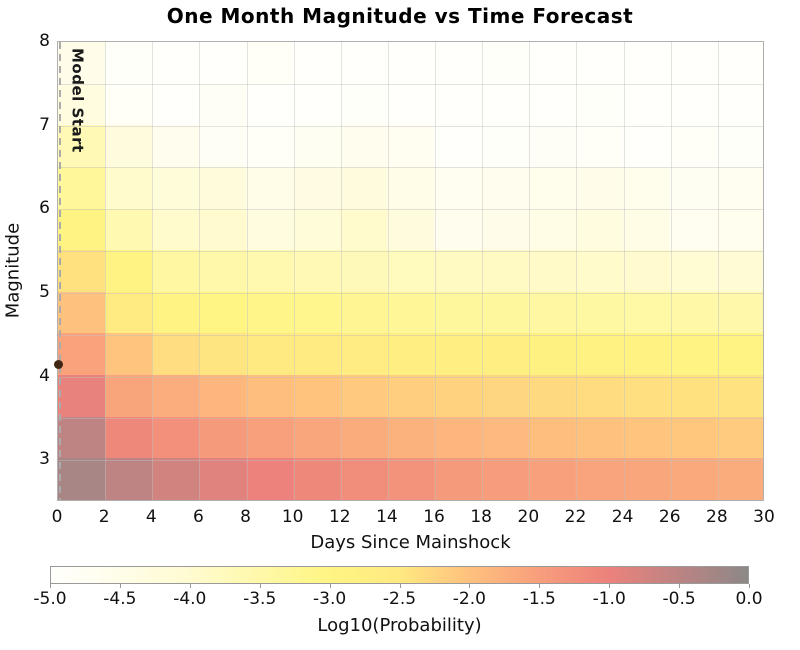 The width and height of the screenshot is (800, 650). What do you see at coordinates (749, 599) in the screenshot?
I see `colorbar-tick-label: 0.0` at bounding box center [749, 599].